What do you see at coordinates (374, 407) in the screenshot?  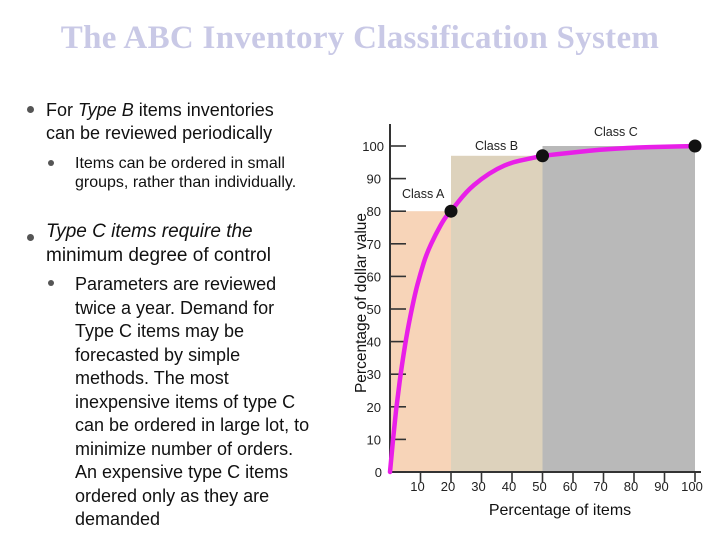 I see `y-tick-label: 20` at bounding box center [374, 407].